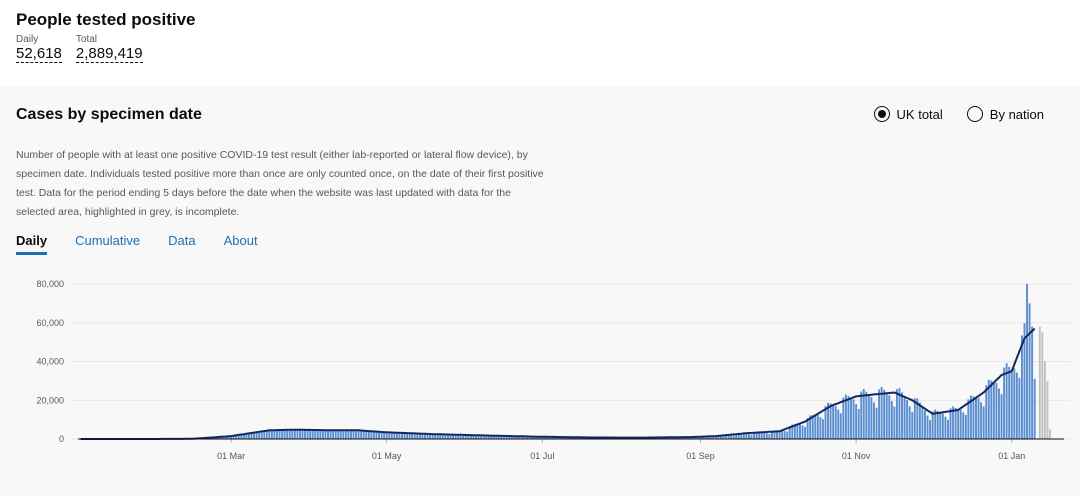 This screenshot has height=496, width=1080. Describe the element at coordinates (1016, 114) in the screenshot. I see `by-nation-label: By nation` at that location.